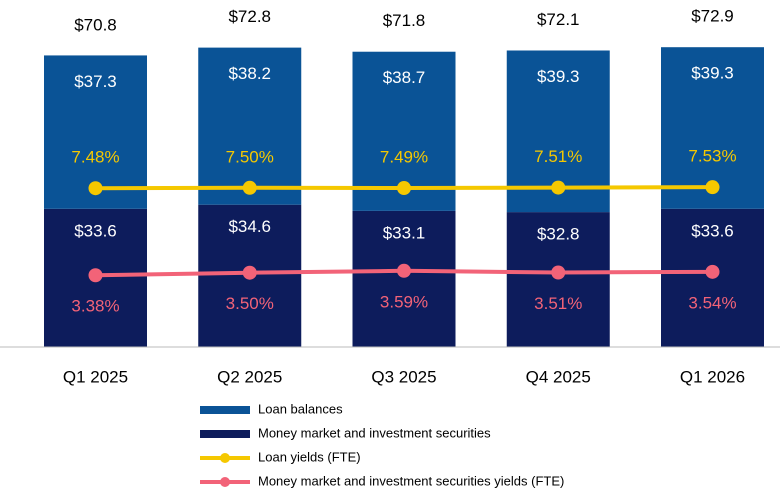 This screenshot has width=780, height=492. I want to click on bar-label: $32.8, so click(558, 234).